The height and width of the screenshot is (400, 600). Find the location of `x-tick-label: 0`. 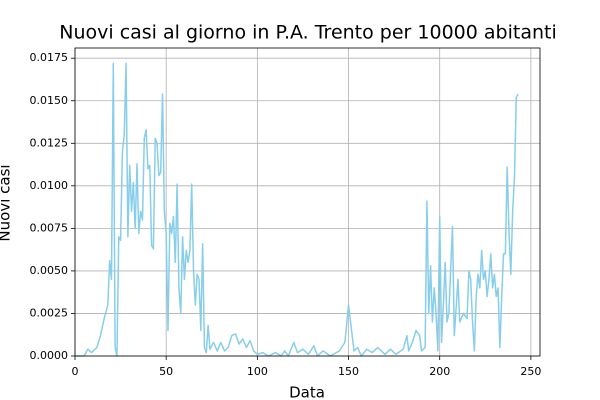

x-tick-label: 0 is located at coordinates (75, 371).